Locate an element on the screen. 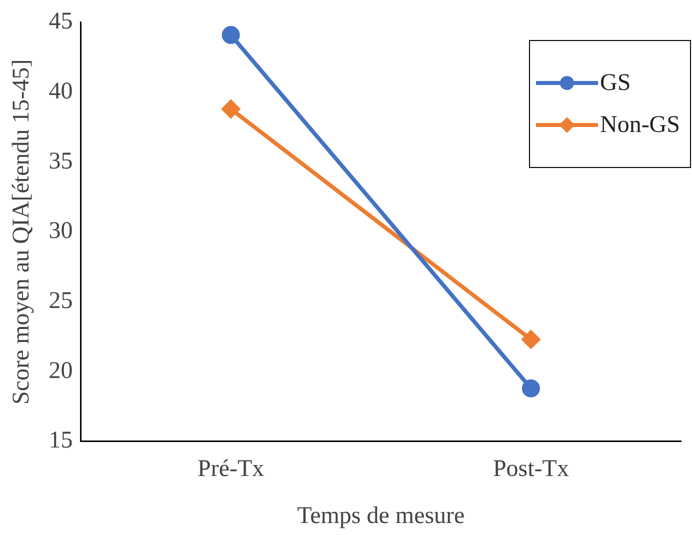  y-tick-label: 15 is located at coordinates (60, 441).